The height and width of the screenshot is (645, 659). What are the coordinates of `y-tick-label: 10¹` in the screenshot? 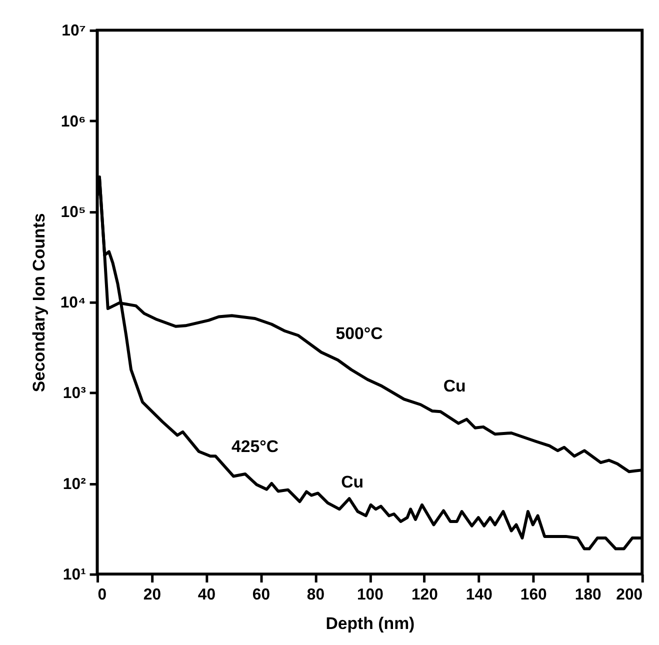 It's located at (74, 575).